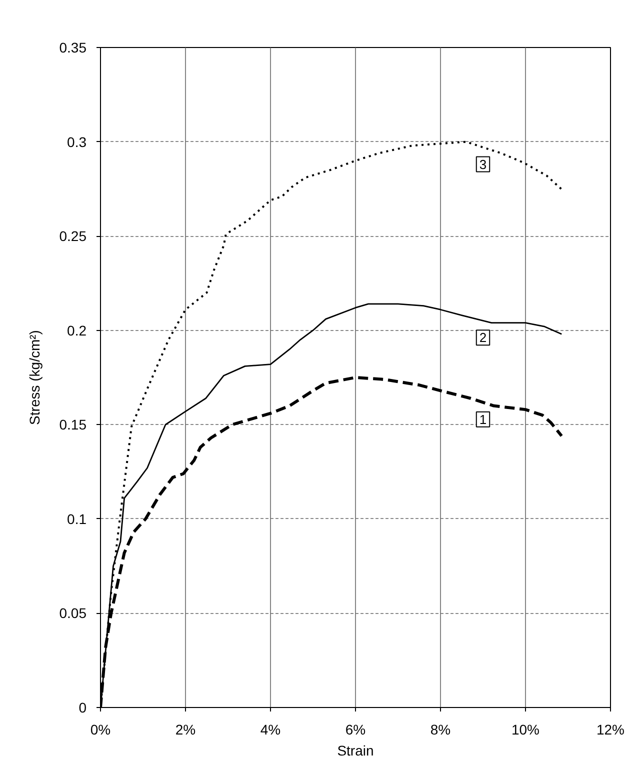 Image resolution: width=637 pixels, height=783 pixels. Describe the element at coordinates (270, 730) in the screenshot. I see `x-tick-label: 4%` at that location.